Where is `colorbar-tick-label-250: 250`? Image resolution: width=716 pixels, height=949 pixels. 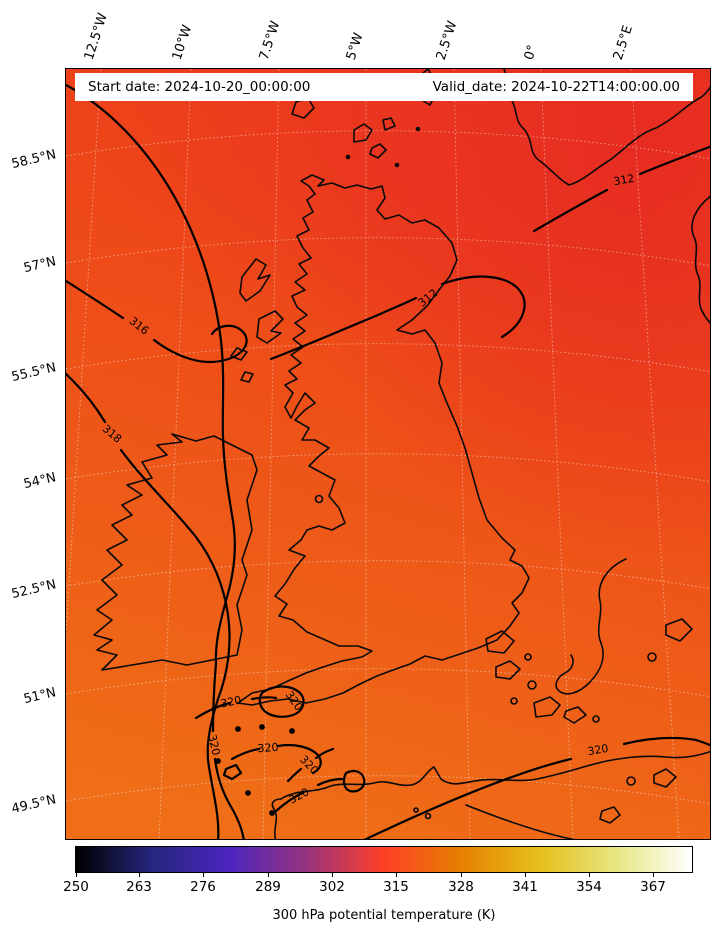
colorbar-tick-label-250: 250 is located at coordinates (76, 887).